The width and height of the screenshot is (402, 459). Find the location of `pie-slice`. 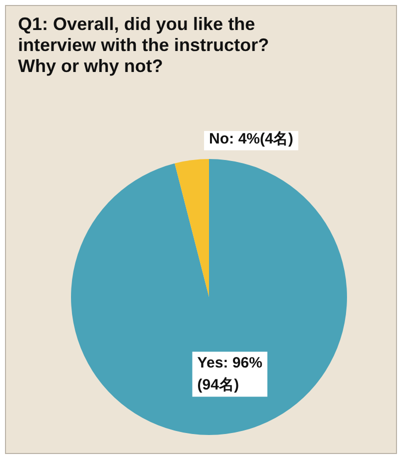

pie-slice is located at coordinates (191, 228).